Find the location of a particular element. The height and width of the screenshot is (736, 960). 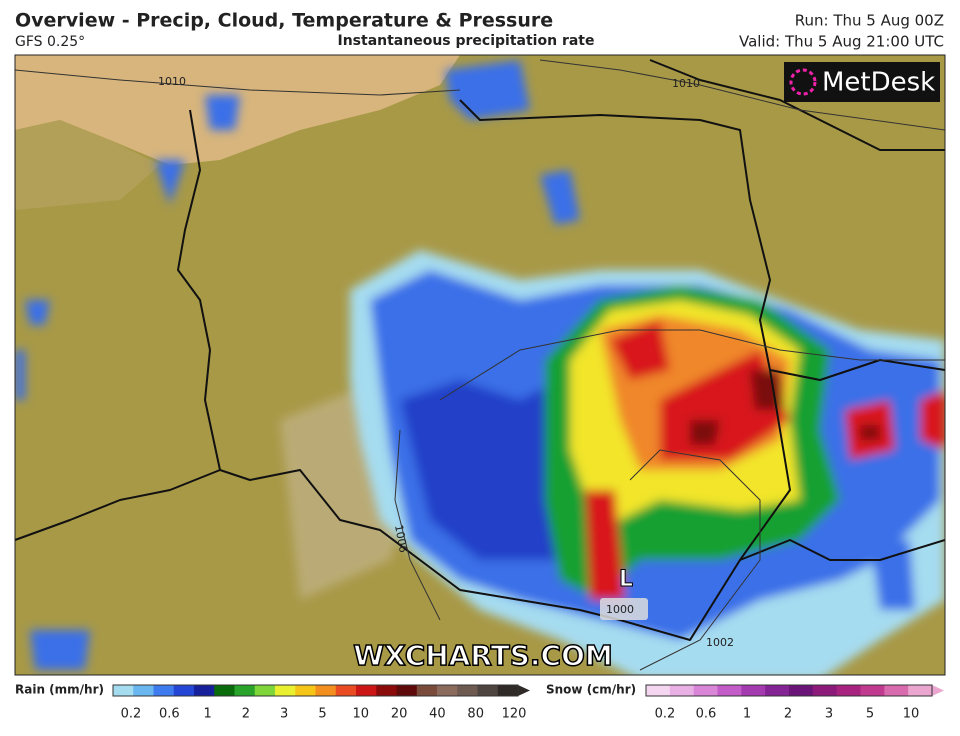

legend-tick-label: 40 is located at coordinates (437, 714).